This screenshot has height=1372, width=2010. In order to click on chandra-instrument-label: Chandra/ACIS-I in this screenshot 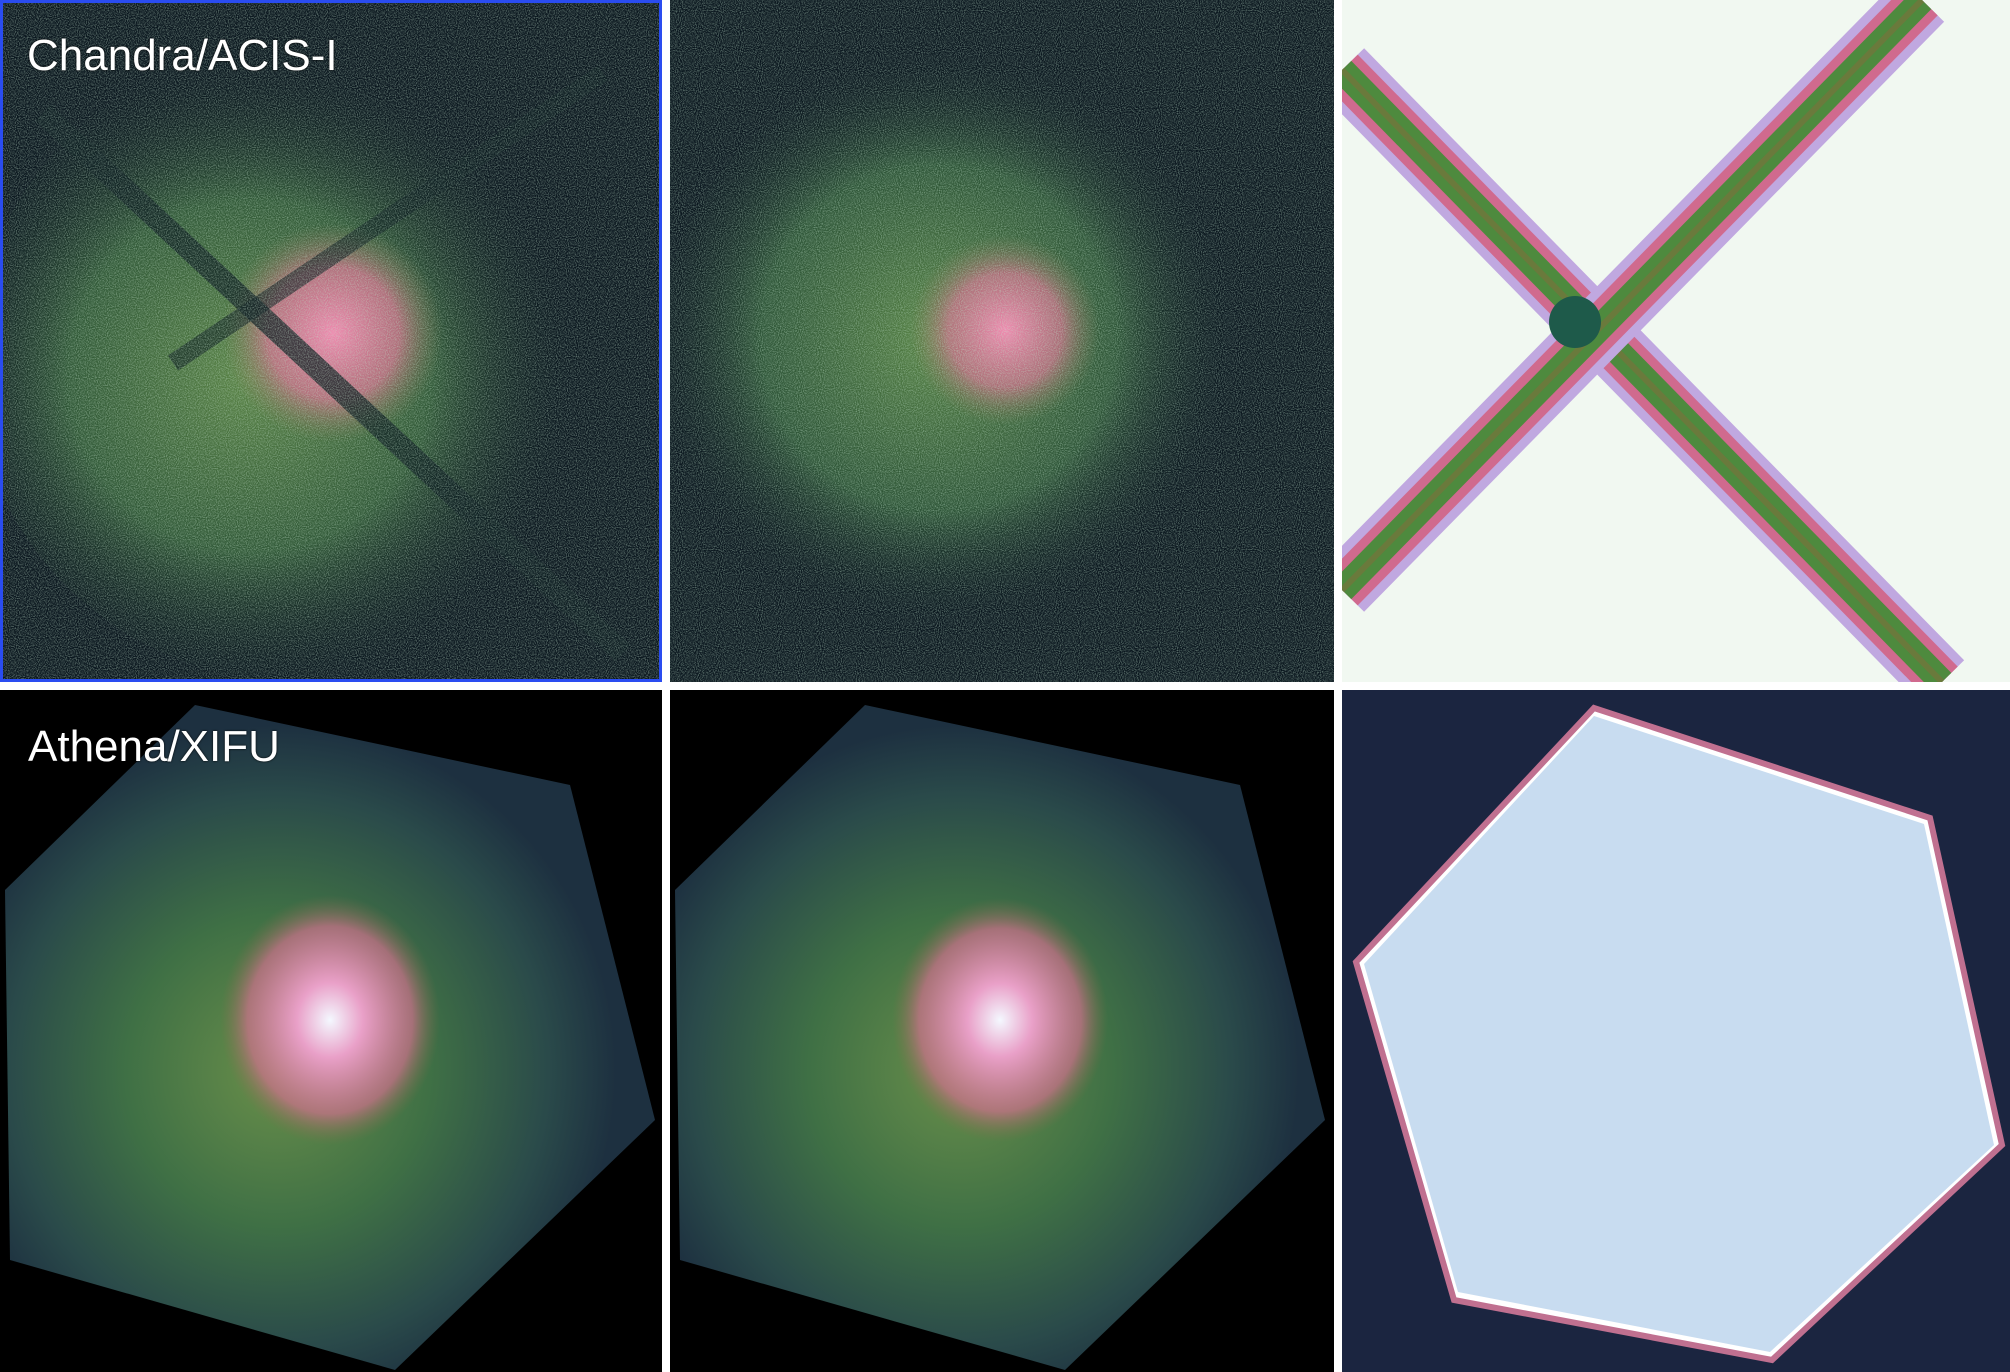, I will do `click(182, 55)`.